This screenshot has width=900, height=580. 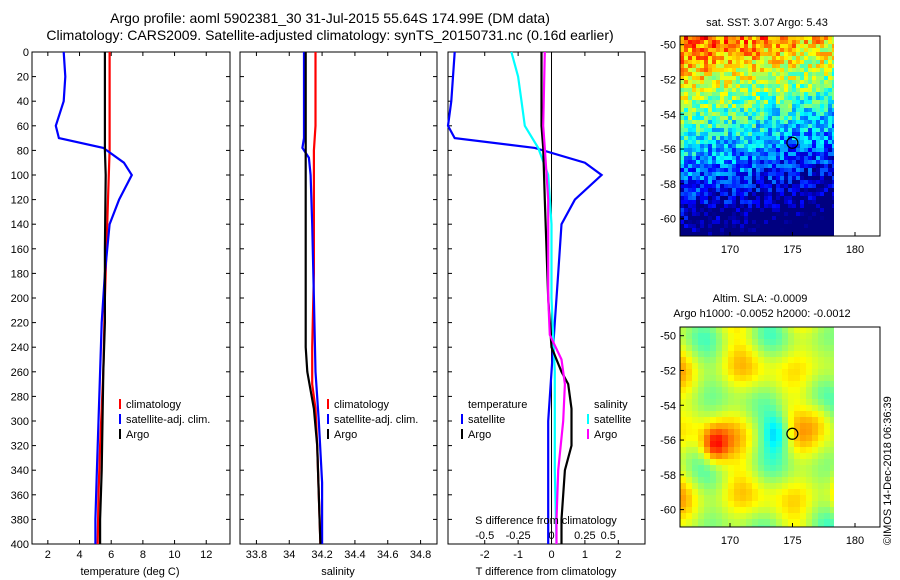 What do you see at coordinates (611, 405) in the screenshot?
I see `legend-title: salinity` at bounding box center [611, 405].